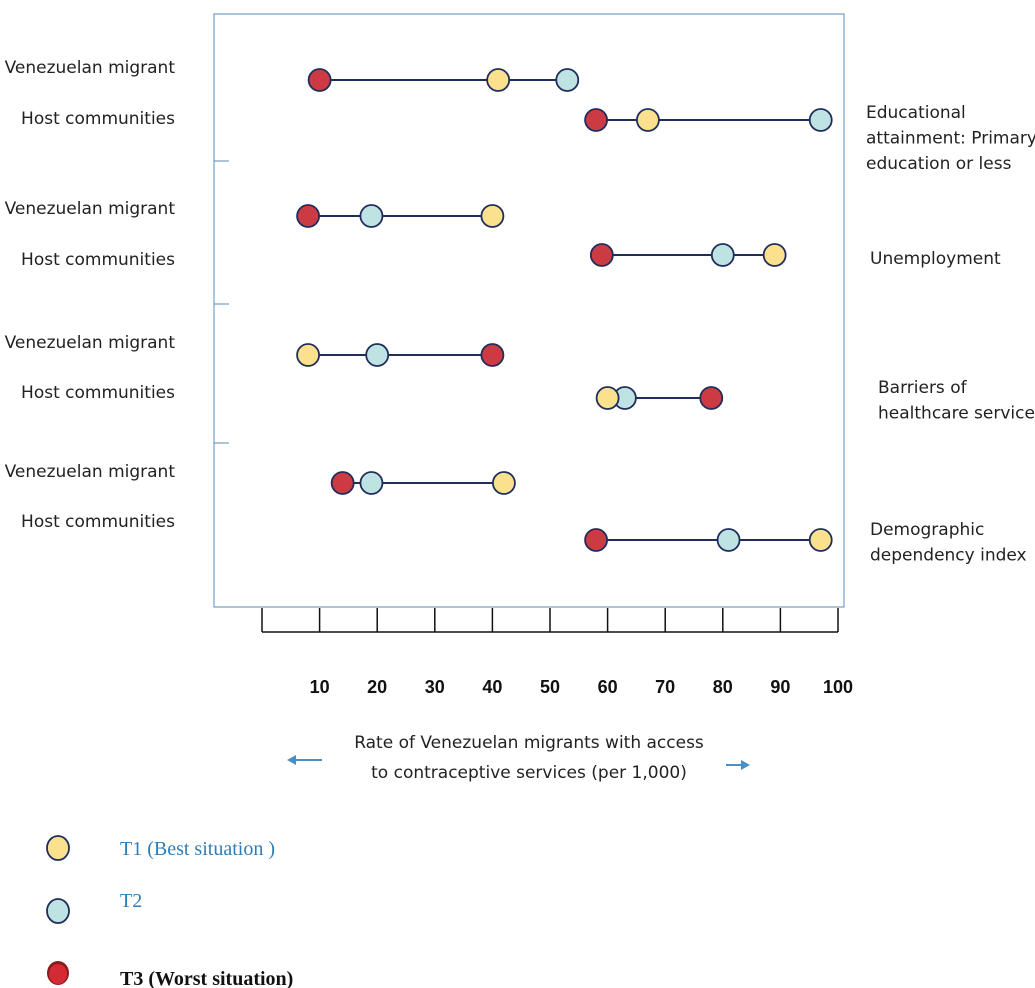 The height and width of the screenshot is (988, 1035). Describe the element at coordinates (665, 687) in the screenshot. I see `x-tick-label: 70` at that location.